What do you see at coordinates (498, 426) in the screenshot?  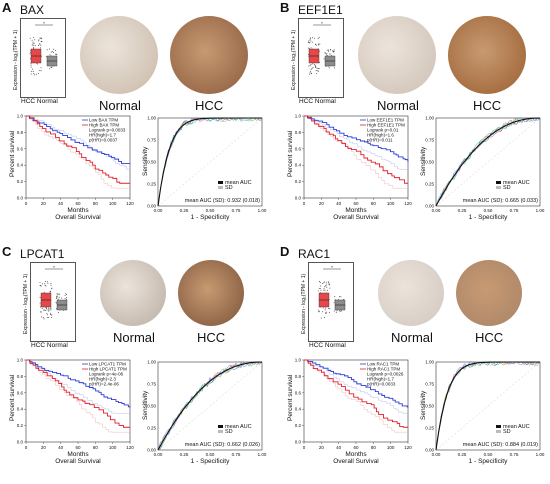 I see `roc-legend-mean-swatch` at bounding box center [498, 426].